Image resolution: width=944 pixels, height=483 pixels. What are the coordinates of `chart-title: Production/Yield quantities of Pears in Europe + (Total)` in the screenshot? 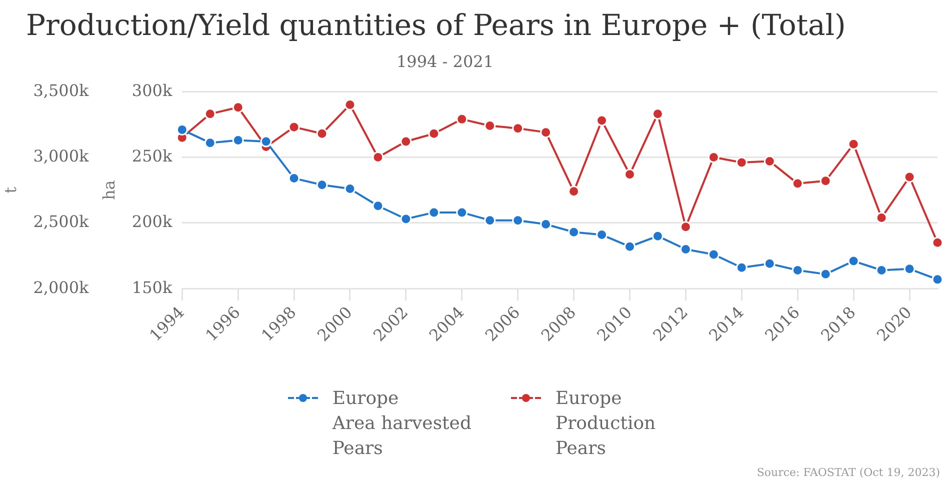 It's located at (436, 25).